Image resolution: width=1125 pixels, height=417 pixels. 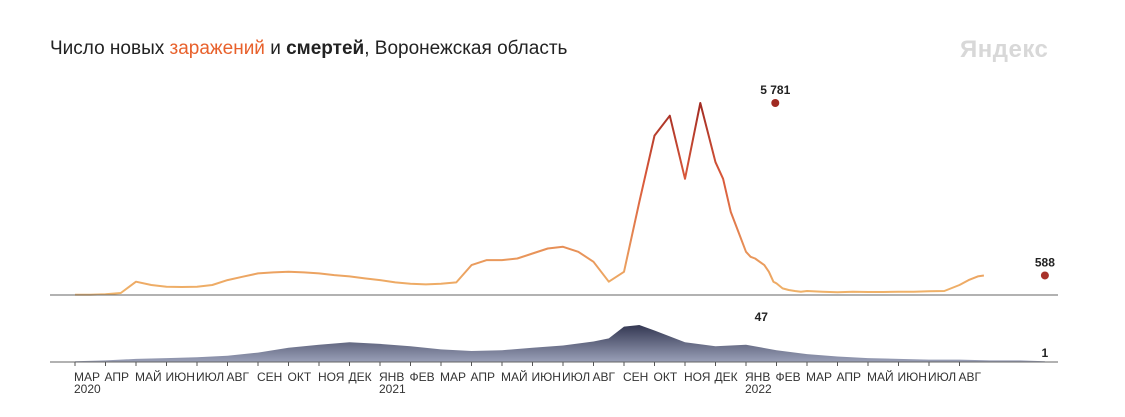 What do you see at coordinates (466, 48) in the screenshot?
I see `title-suffix: , Воронежская область` at bounding box center [466, 48].